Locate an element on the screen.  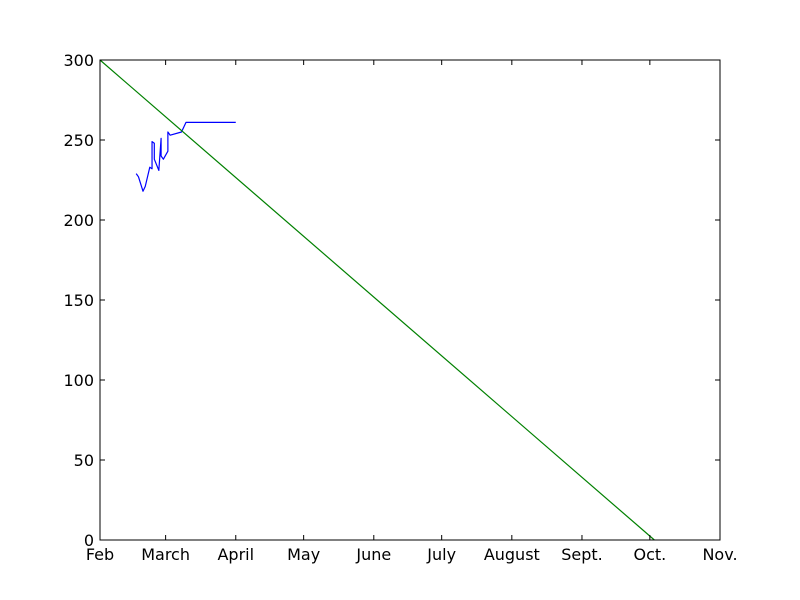
x-tick-label: May is located at coordinates (303, 554).